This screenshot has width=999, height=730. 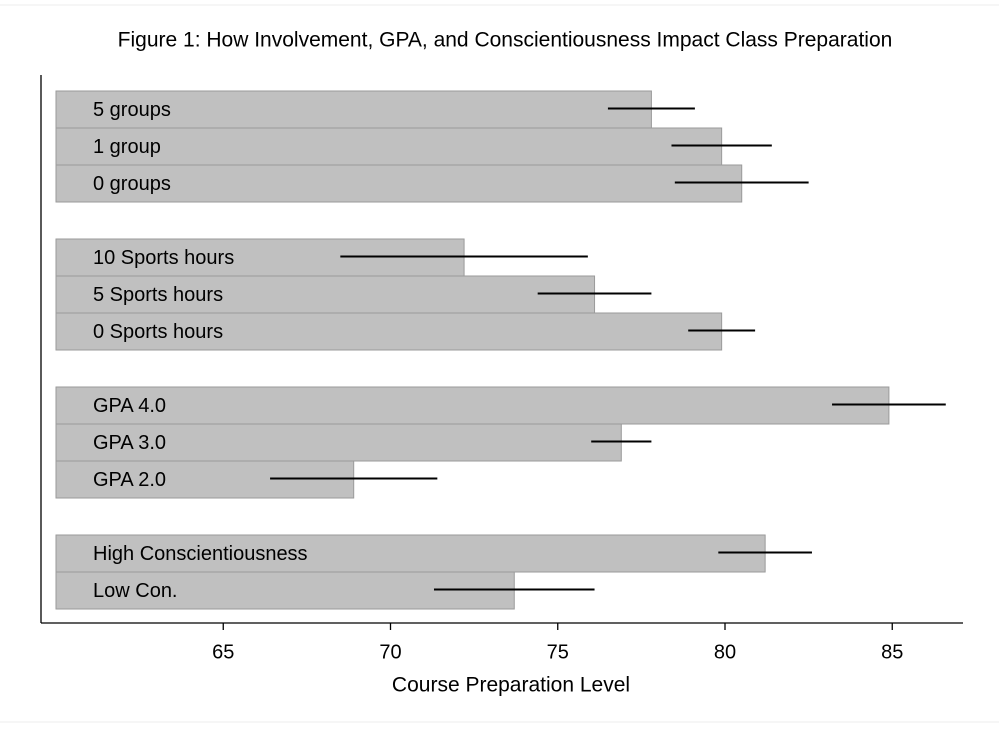 What do you see at coordinates (129, 443) in the screenshot?
I see `bar-label: GPA 3.0` at bounding box center [129, 443].